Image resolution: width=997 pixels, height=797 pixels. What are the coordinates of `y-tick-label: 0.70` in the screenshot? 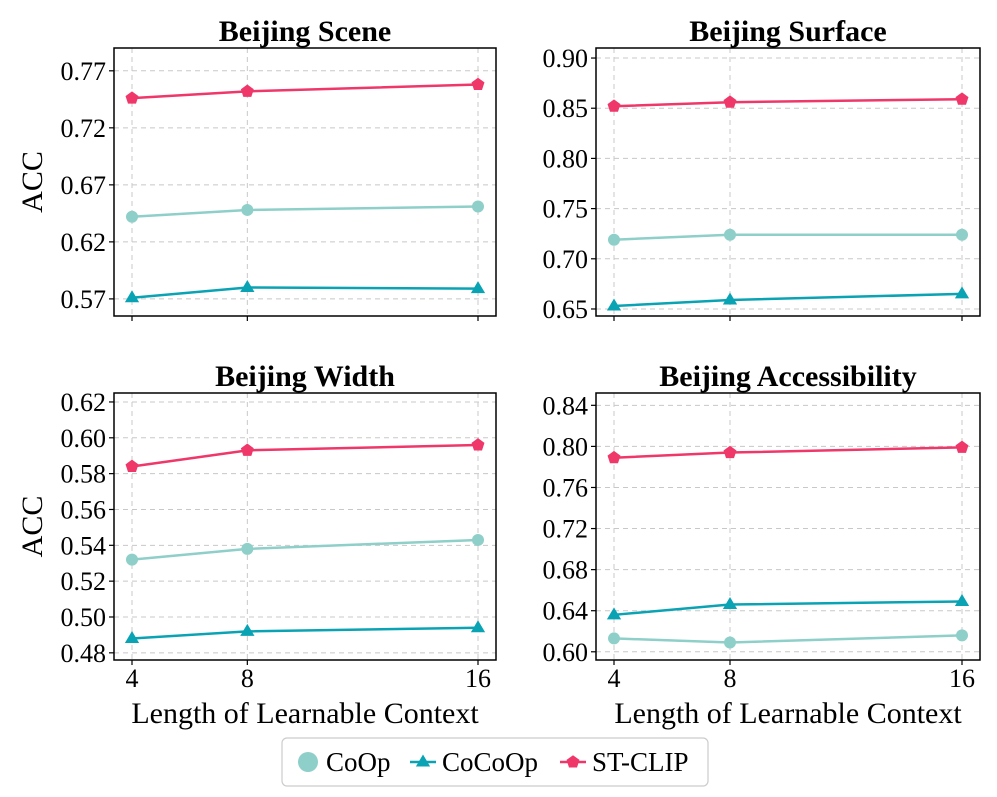 It's located at (566, 259).